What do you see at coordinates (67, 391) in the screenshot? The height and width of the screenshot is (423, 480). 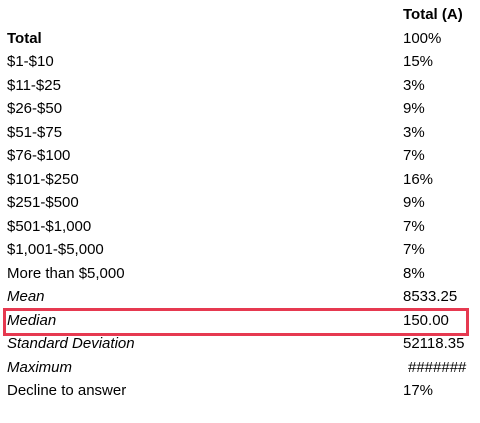 I see `row-label: Decline to answer` at bounding box center [67, 391].